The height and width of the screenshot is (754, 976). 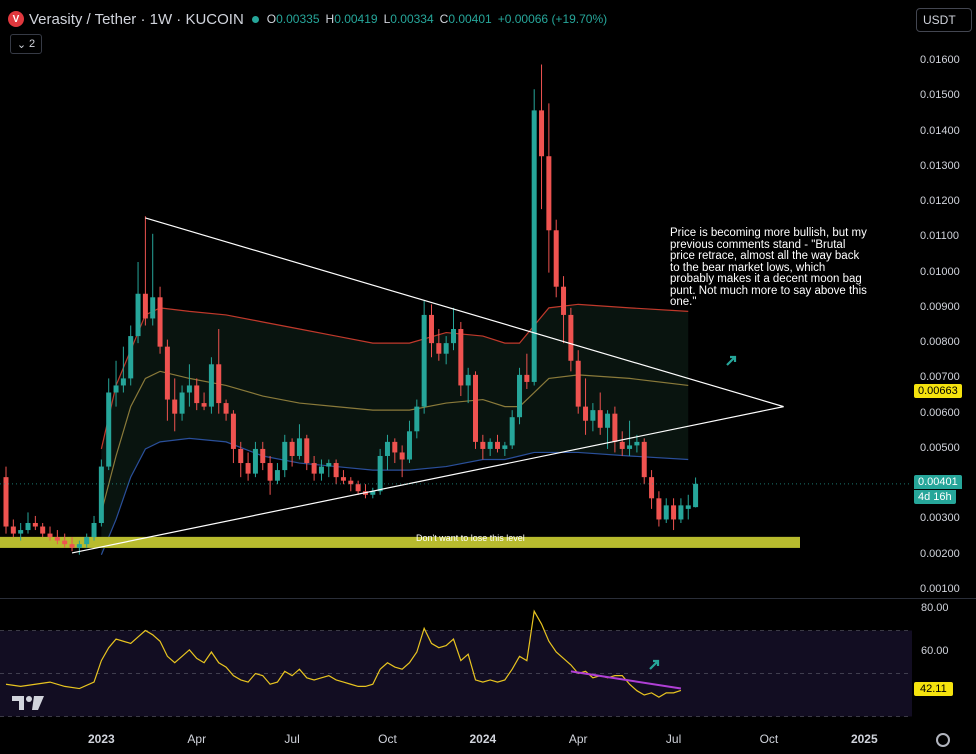 What do you see at coordinates (400, 542) in the screenshot?
I see `support-level-band` at bounding box center [400, 542].